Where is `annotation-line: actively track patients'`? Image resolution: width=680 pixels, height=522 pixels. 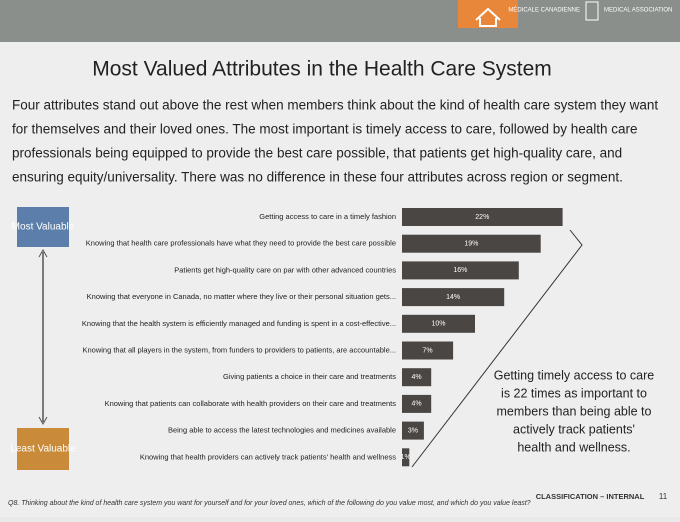
annotation-line: actively track patients' is located at coordinates (574, 429).